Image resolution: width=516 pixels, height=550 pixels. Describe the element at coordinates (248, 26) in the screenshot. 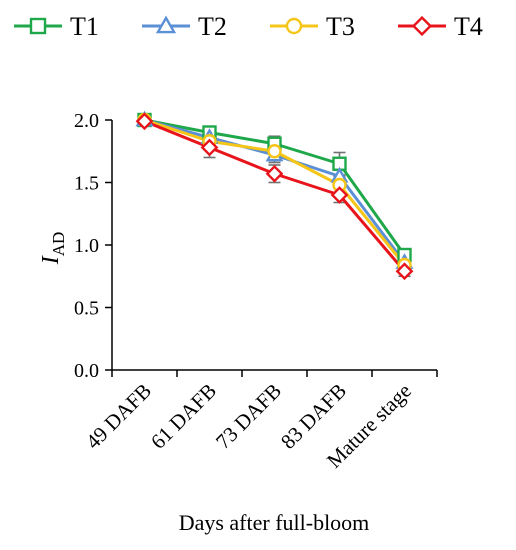

I see `legend: T1 T2 T3 T4` at that location.